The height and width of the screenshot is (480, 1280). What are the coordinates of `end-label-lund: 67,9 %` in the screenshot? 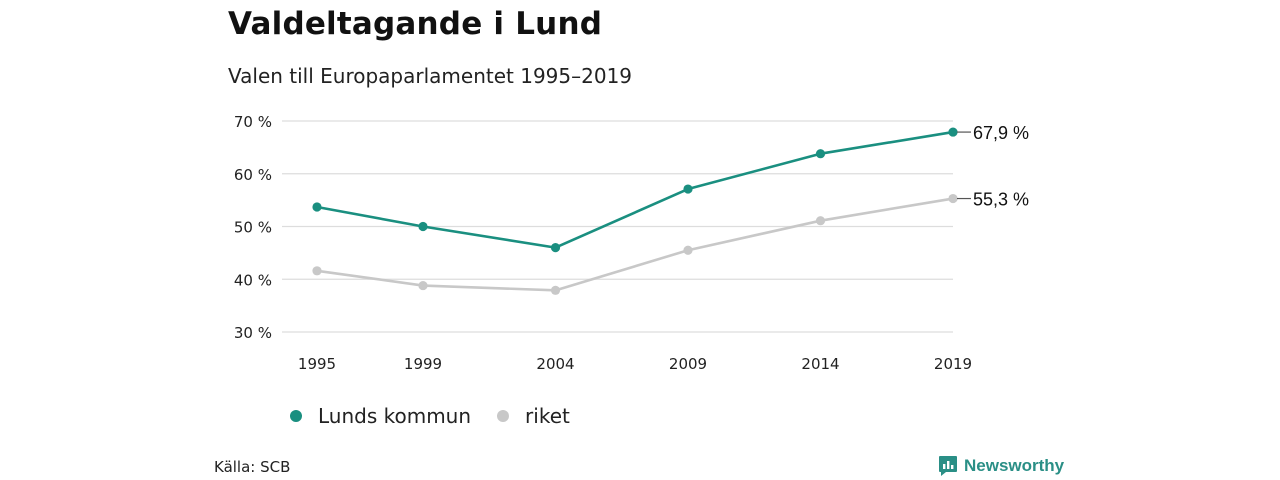 It's located at (1001, 133).